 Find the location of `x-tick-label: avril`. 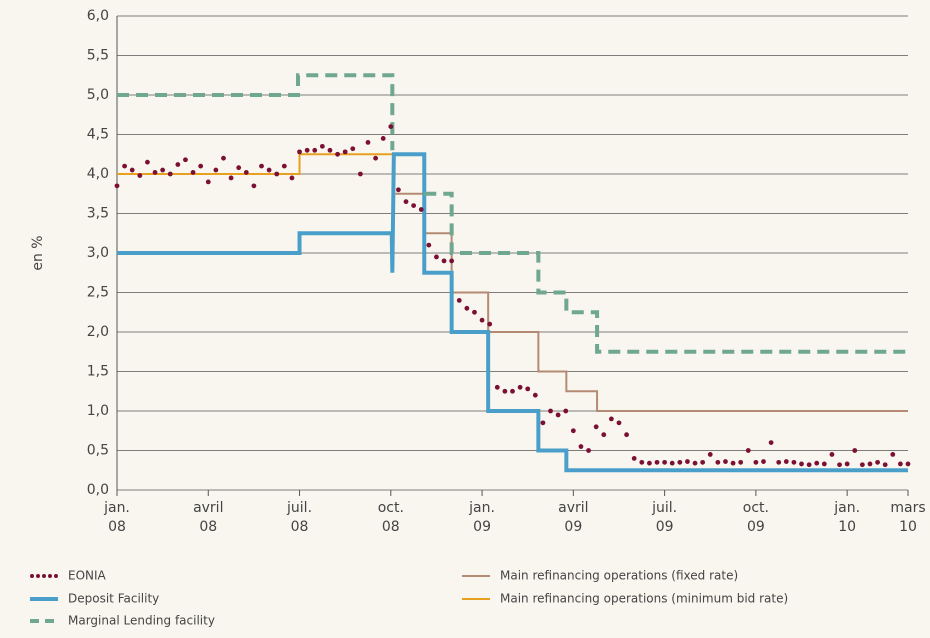

x-tick-label: avril is located at coordinates (208, 508).